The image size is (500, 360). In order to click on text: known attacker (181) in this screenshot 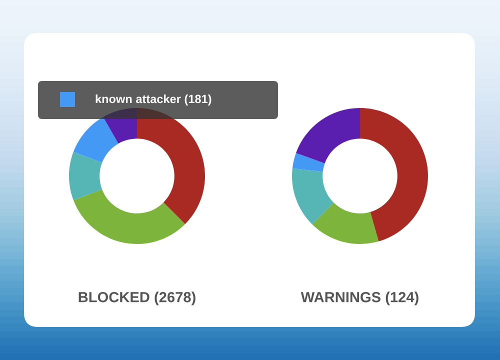, I will do `click(154, 100)`.